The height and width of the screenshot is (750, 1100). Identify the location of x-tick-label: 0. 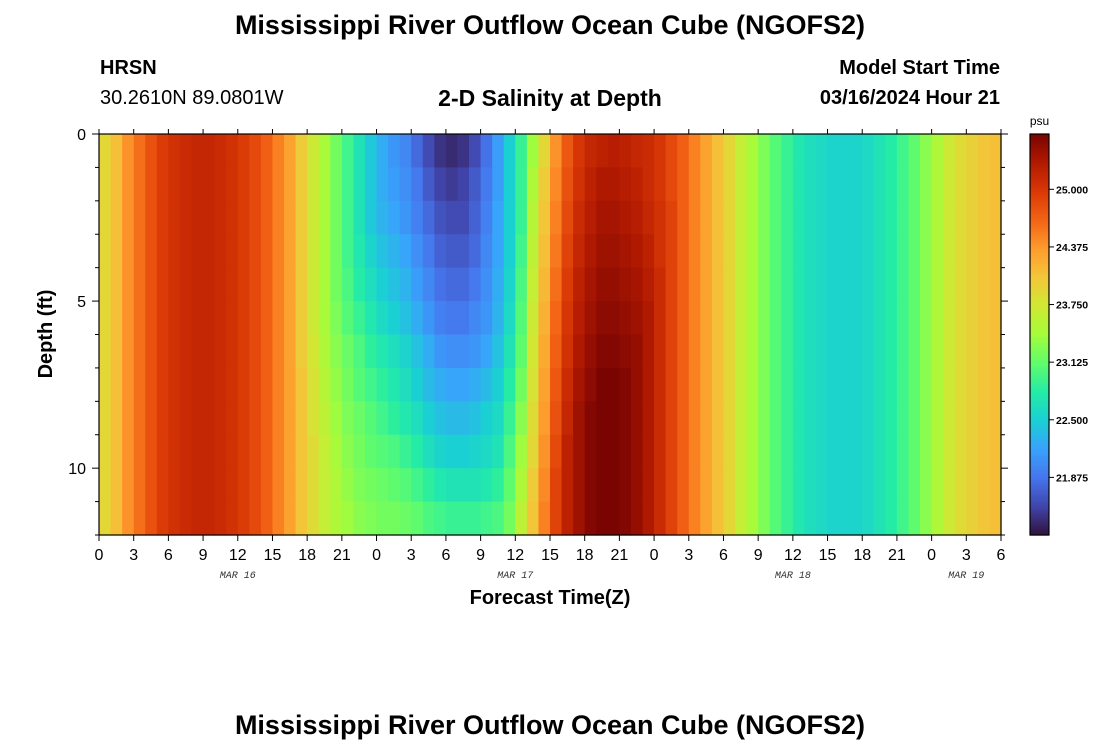
(931, 555).